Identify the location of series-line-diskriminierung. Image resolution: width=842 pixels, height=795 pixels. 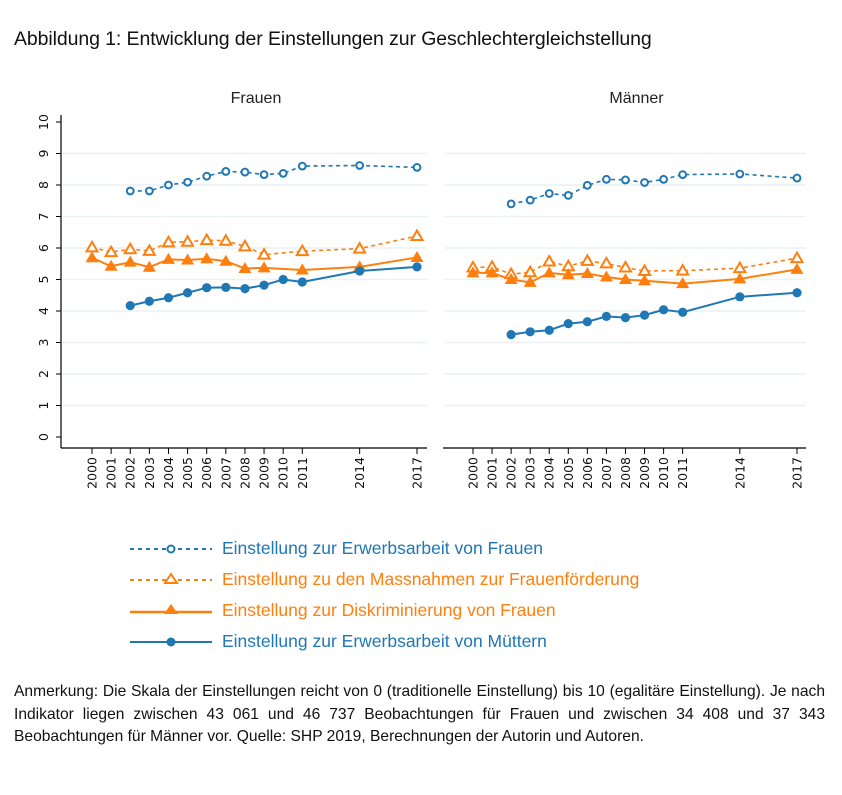
(254, 264).